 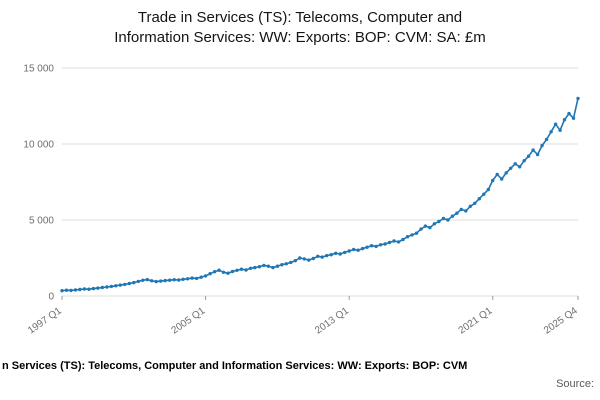 What do you see at coordinates (41, 221) in the screenshot?
I see `svg-text: 5 000` at bounding box center [41, 221].